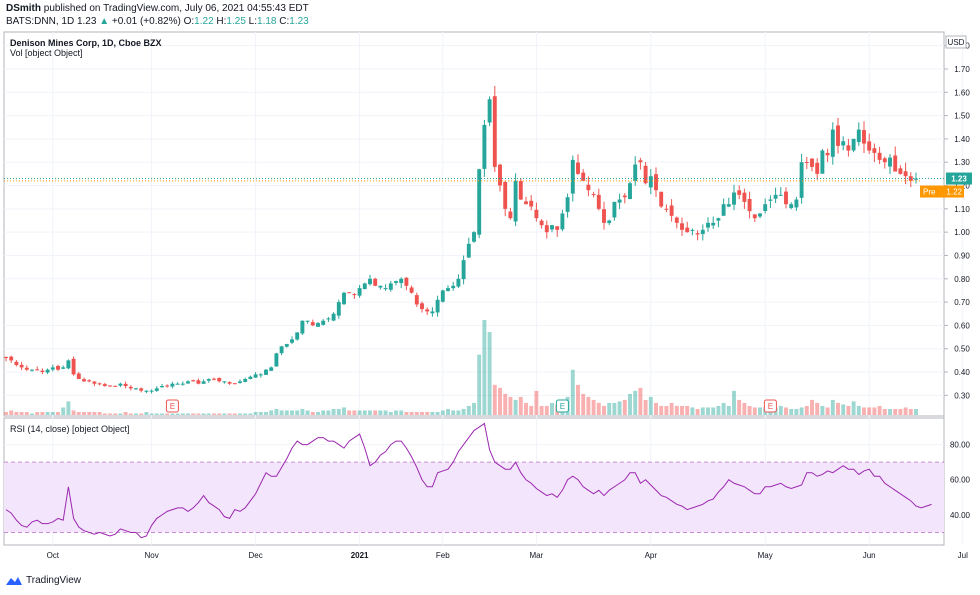 Image resolution: width=980 pixels, height=595 pixels. What do you see at coordinates (46, 53) in the screenshot?
I see `volume-label: Vol [object Object]` at bounding box center [46, 53].